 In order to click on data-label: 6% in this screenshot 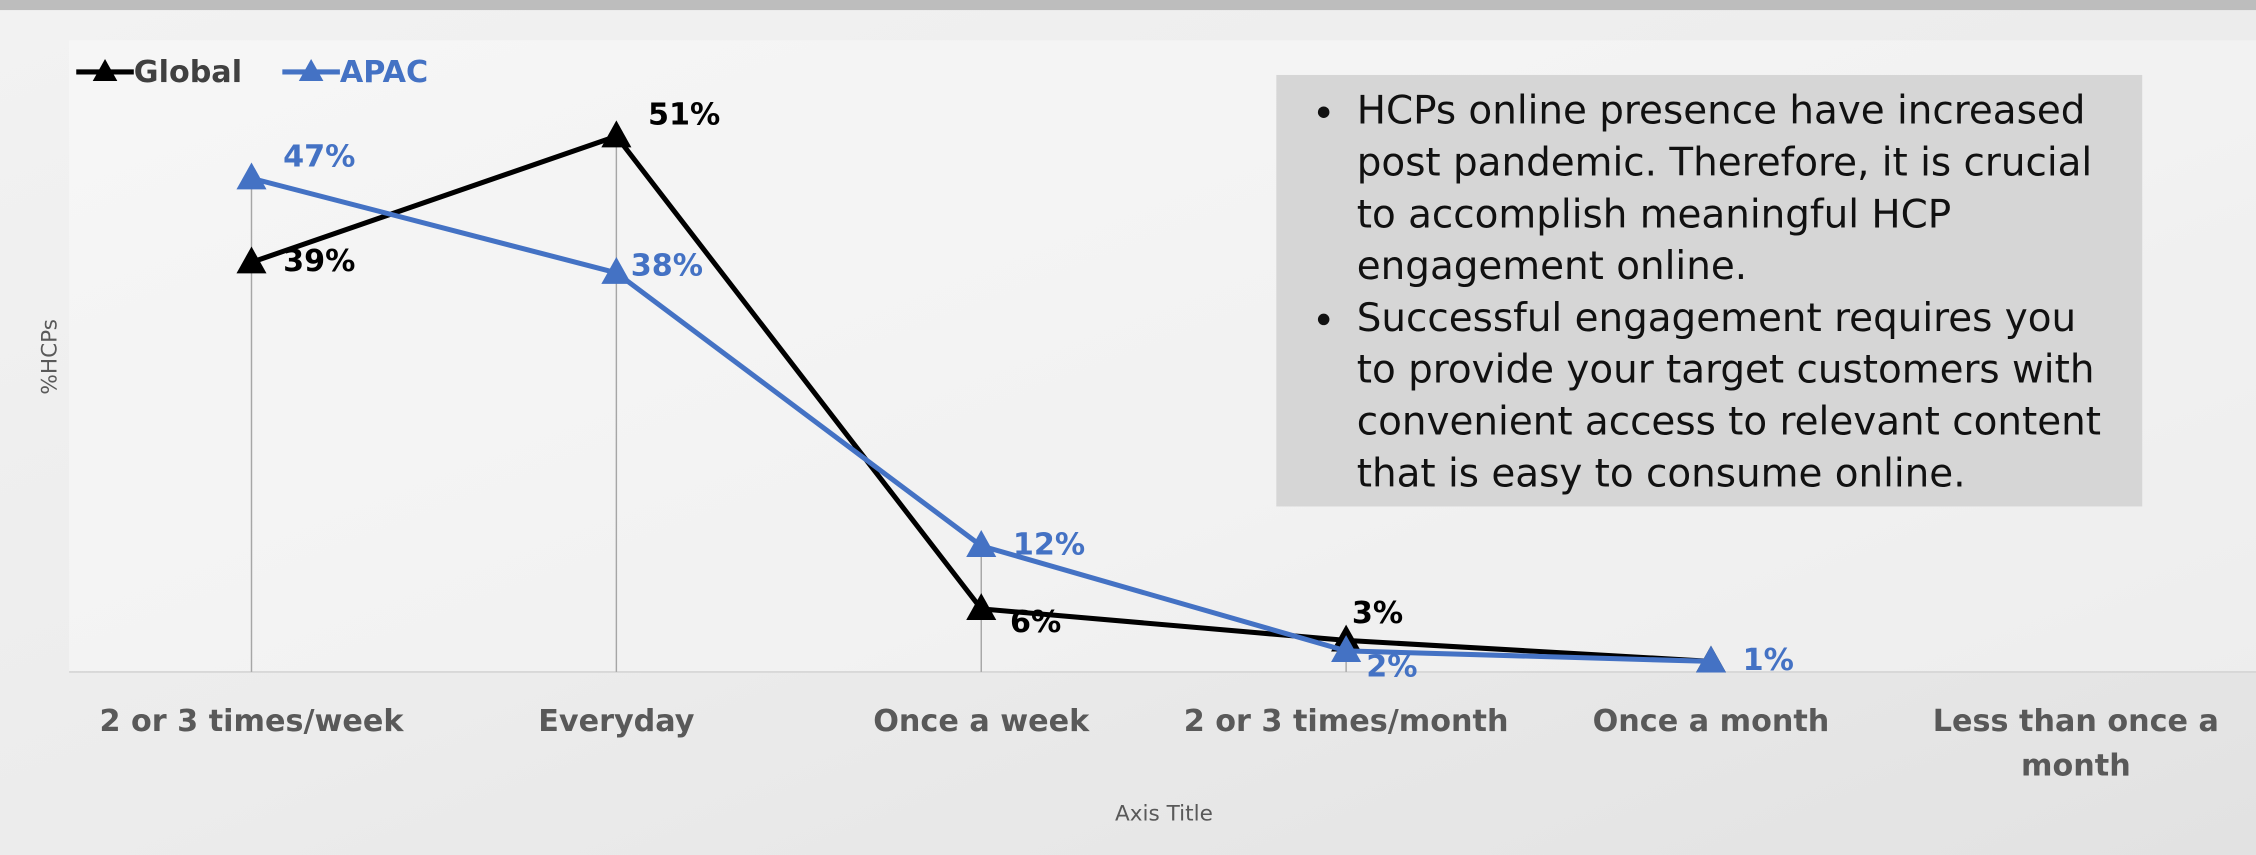, I will do `click(1035, 622)`.